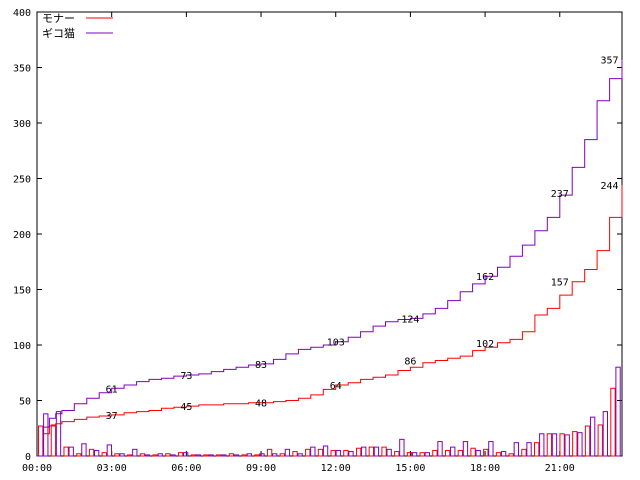 The width and height of the screenshot is (640, 480). Describe the element at coordinates (58, 33) in the screenshot. I see `legend-label-giko: ギコ猫` at that location.